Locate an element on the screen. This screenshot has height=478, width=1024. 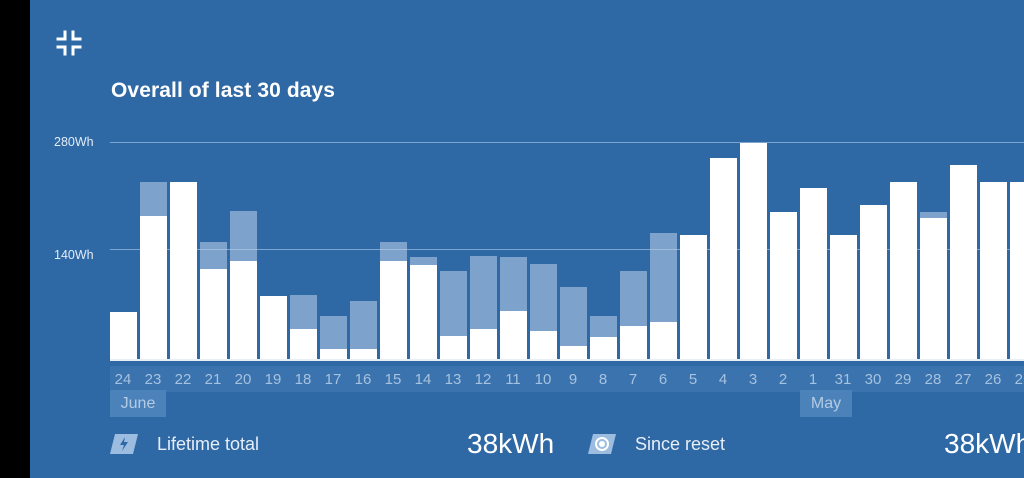
record-icon is located at coordinates (602, 444).